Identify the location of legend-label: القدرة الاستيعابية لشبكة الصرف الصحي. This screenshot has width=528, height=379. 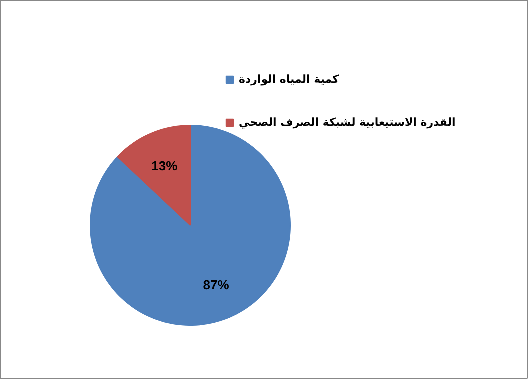
(347, 122).